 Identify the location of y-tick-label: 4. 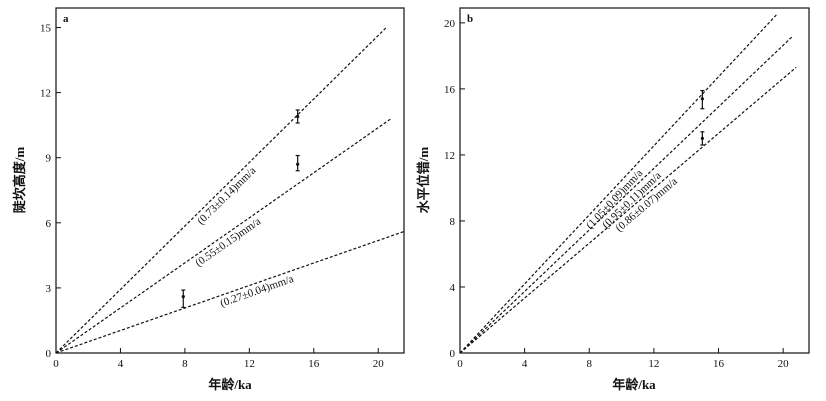
(453, 288).